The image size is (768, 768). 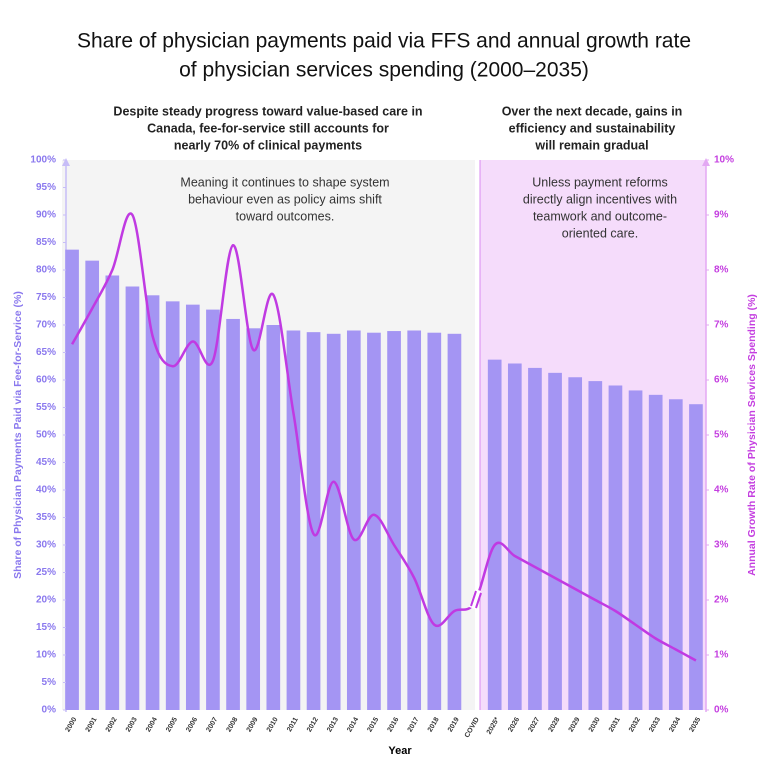 I want to click on x-tick-label: 2029, so click(x=575, y=724).